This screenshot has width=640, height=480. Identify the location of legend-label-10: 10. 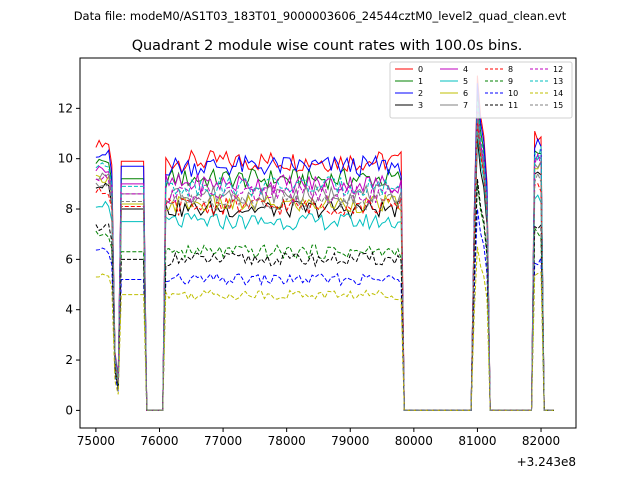
(513, 93).